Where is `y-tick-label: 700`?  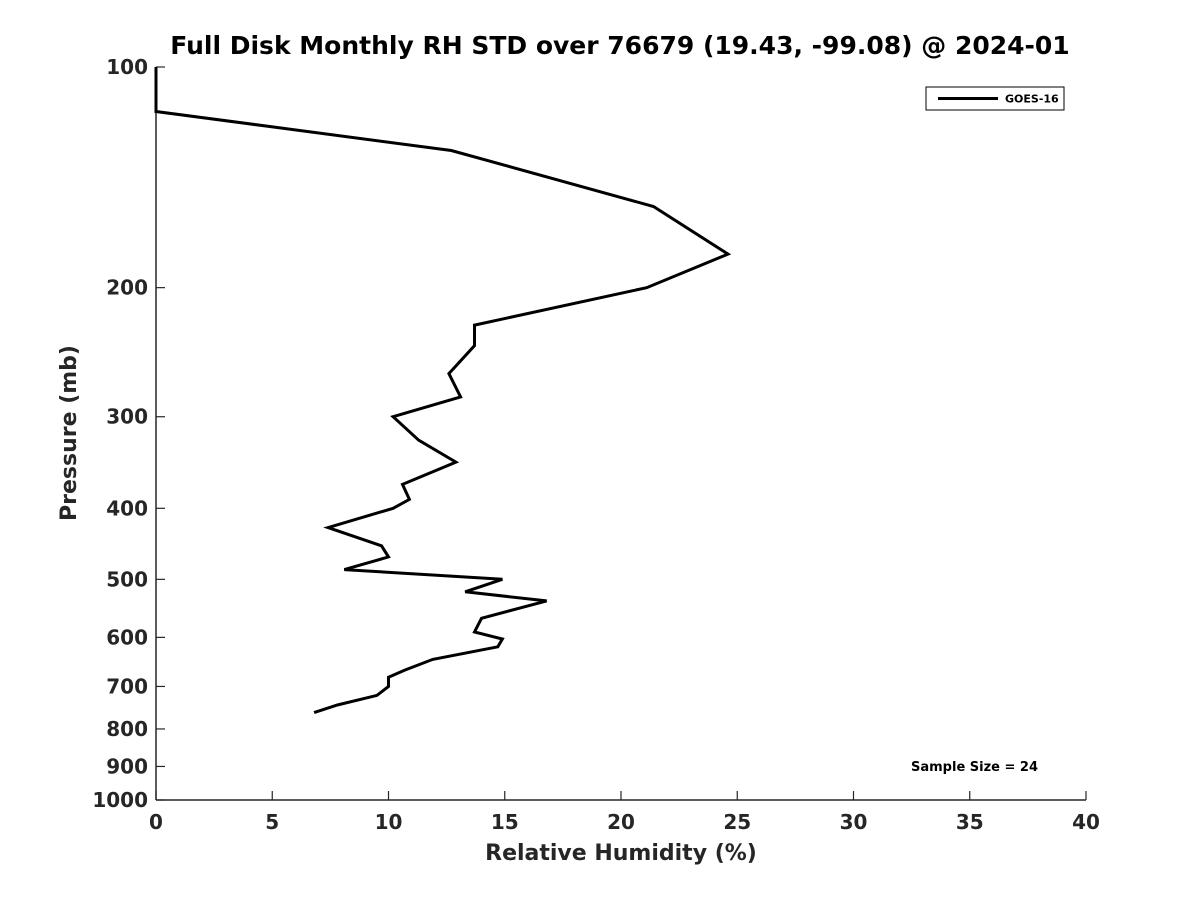
y-tick-label: 700 is located at coordinates (127, 686).